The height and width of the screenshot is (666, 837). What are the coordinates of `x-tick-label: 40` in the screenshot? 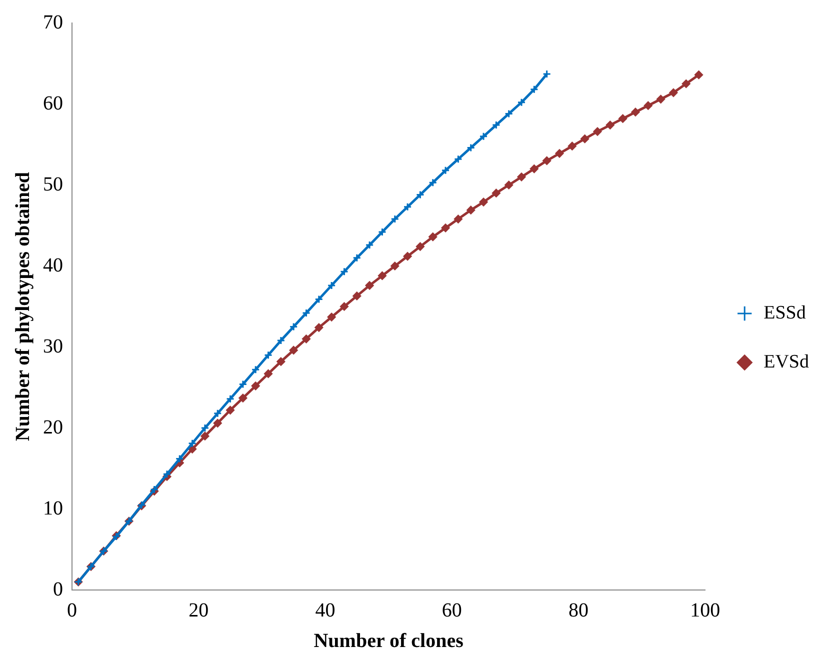 It's located at (325, 610).